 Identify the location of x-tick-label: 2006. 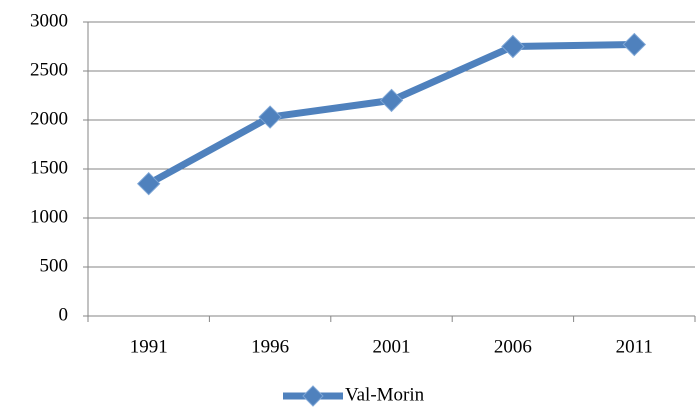
(513, 346).